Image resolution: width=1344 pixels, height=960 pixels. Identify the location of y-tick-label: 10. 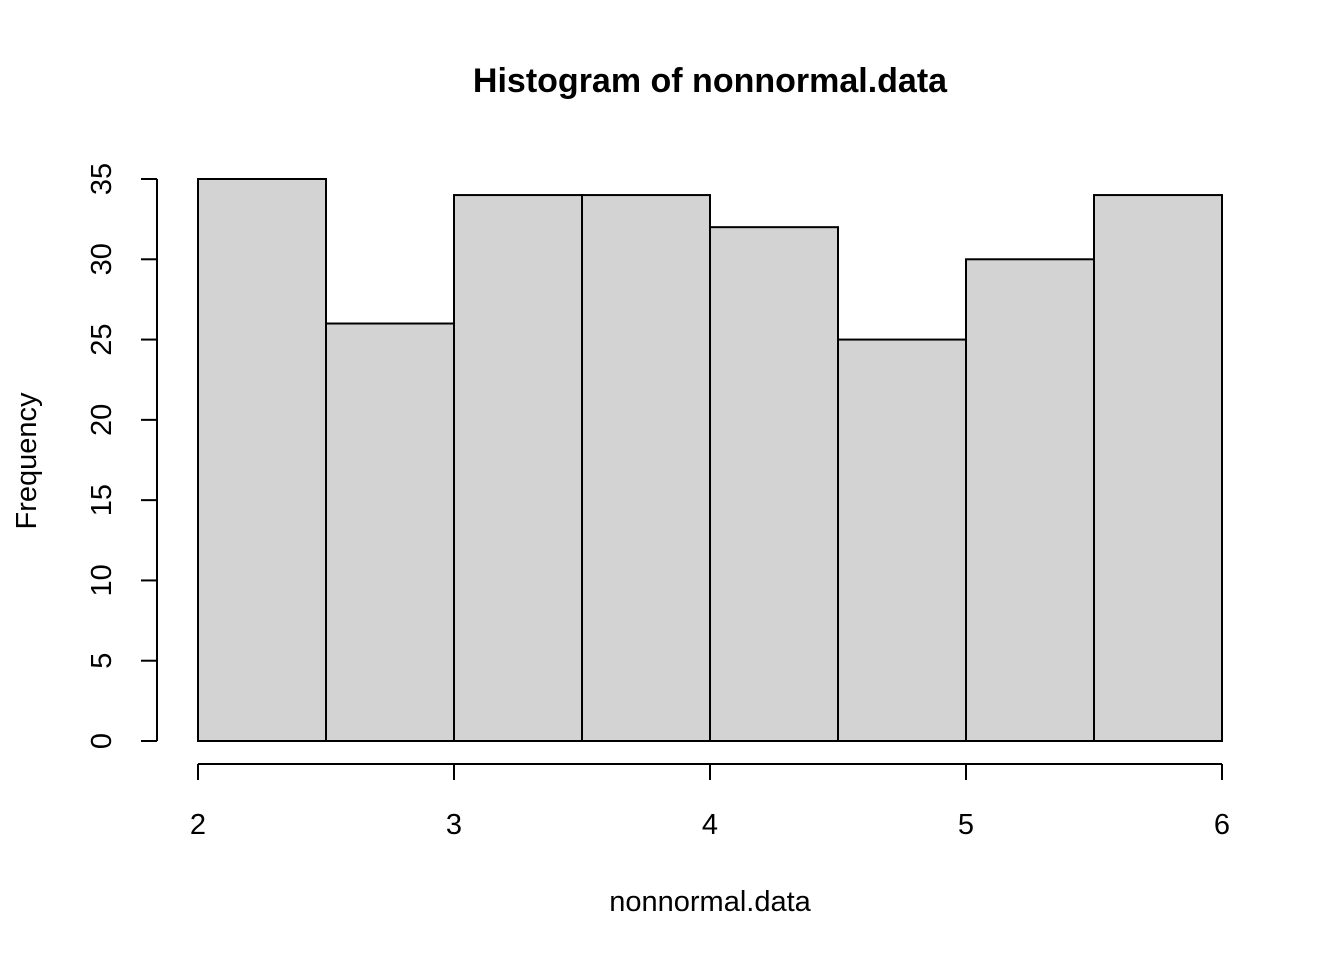
(102, 580).